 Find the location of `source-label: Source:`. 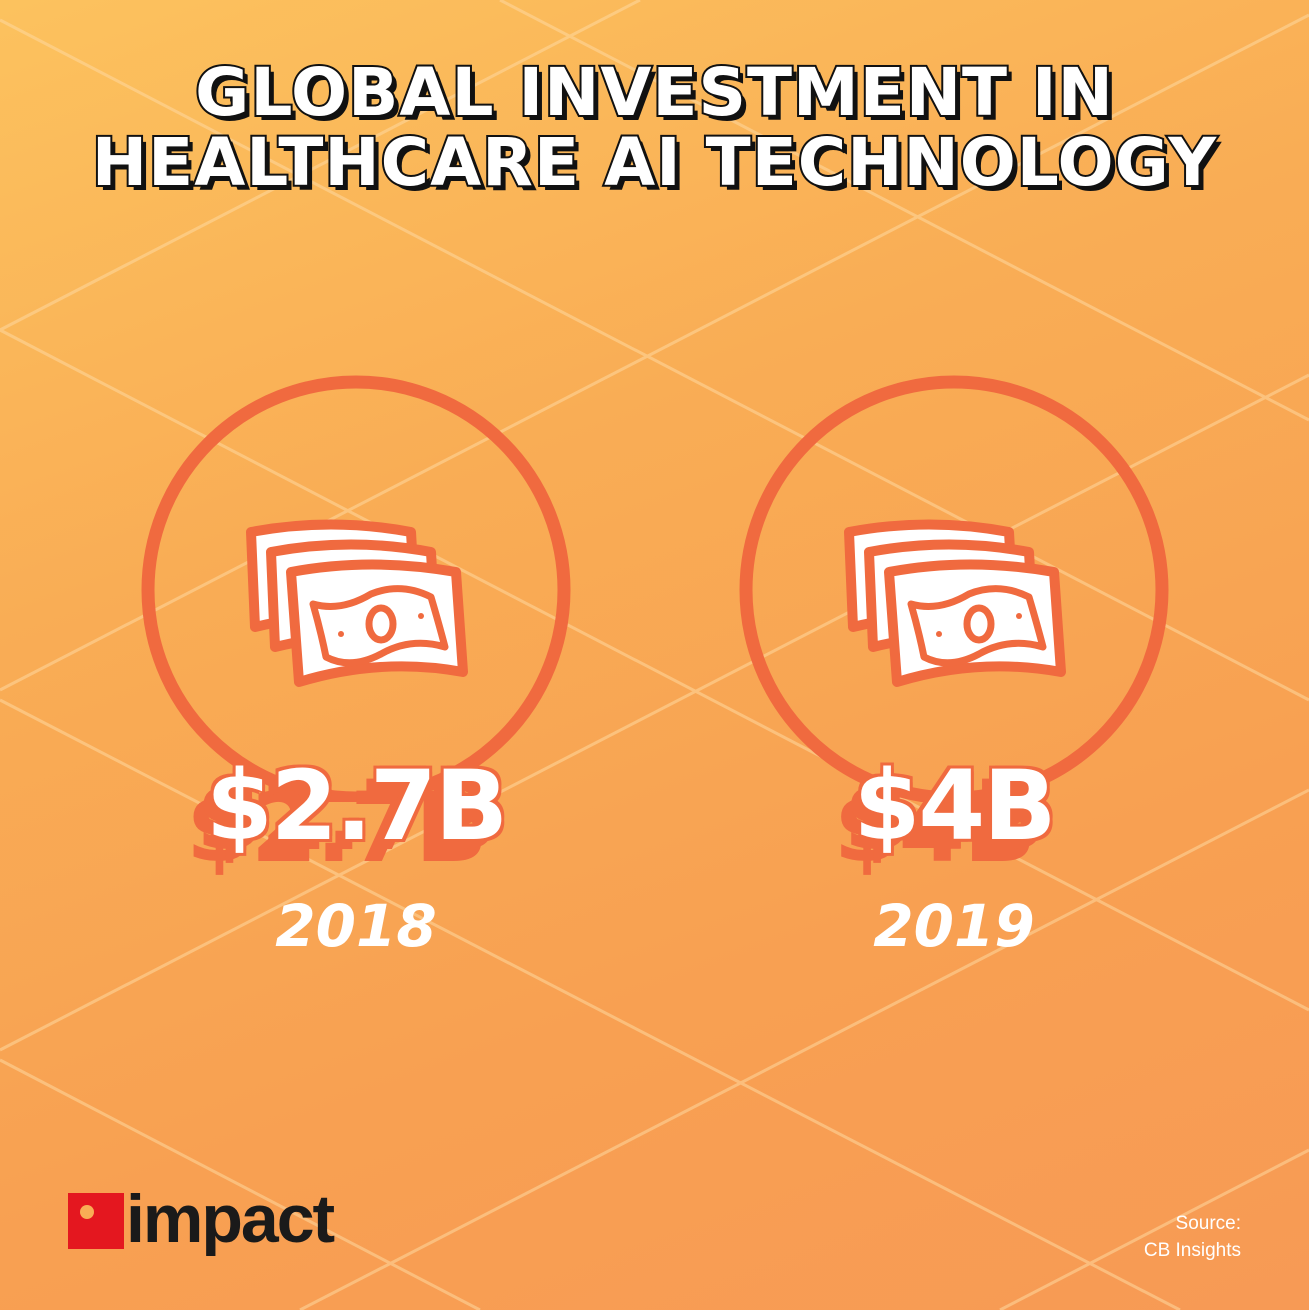

source-label: Source: is located at coordinates (1208, 1223).